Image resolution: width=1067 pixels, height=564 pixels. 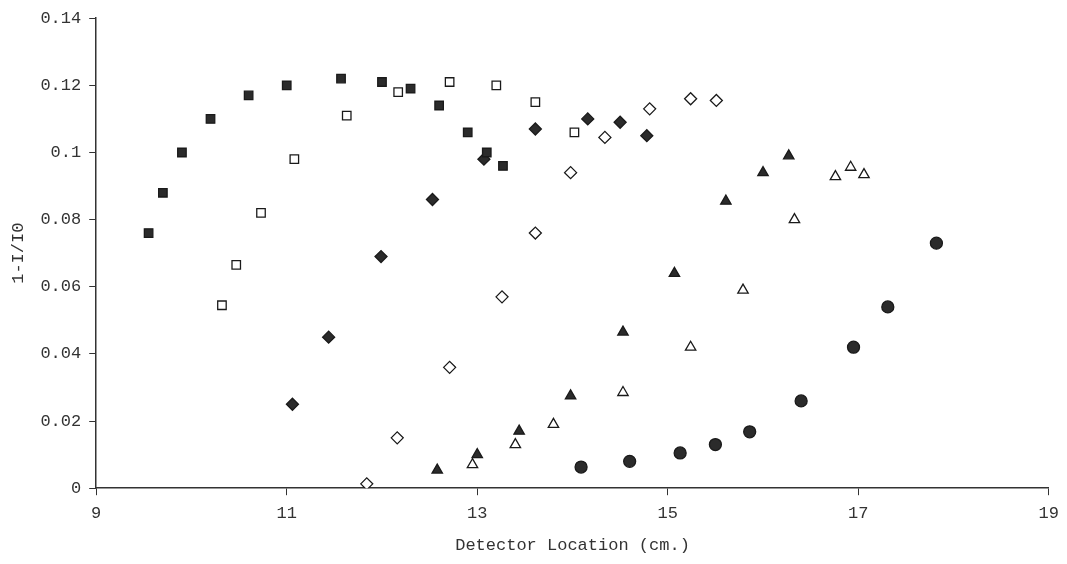 I want to click on y-tick-label: 0.08, so click(x=61, y=220).